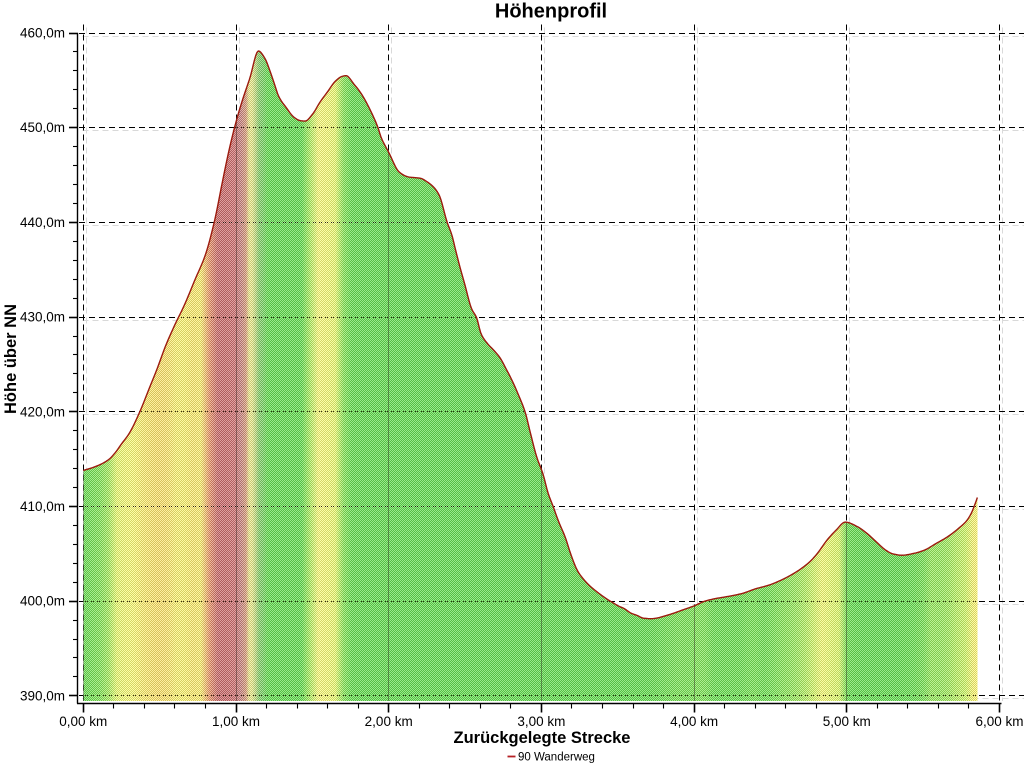 The width and height of the screenshot is (1024, 768). Describe the element at coordinates (999, 721) in the screenshot. I see `svg-text: 6,00 km` at that location.